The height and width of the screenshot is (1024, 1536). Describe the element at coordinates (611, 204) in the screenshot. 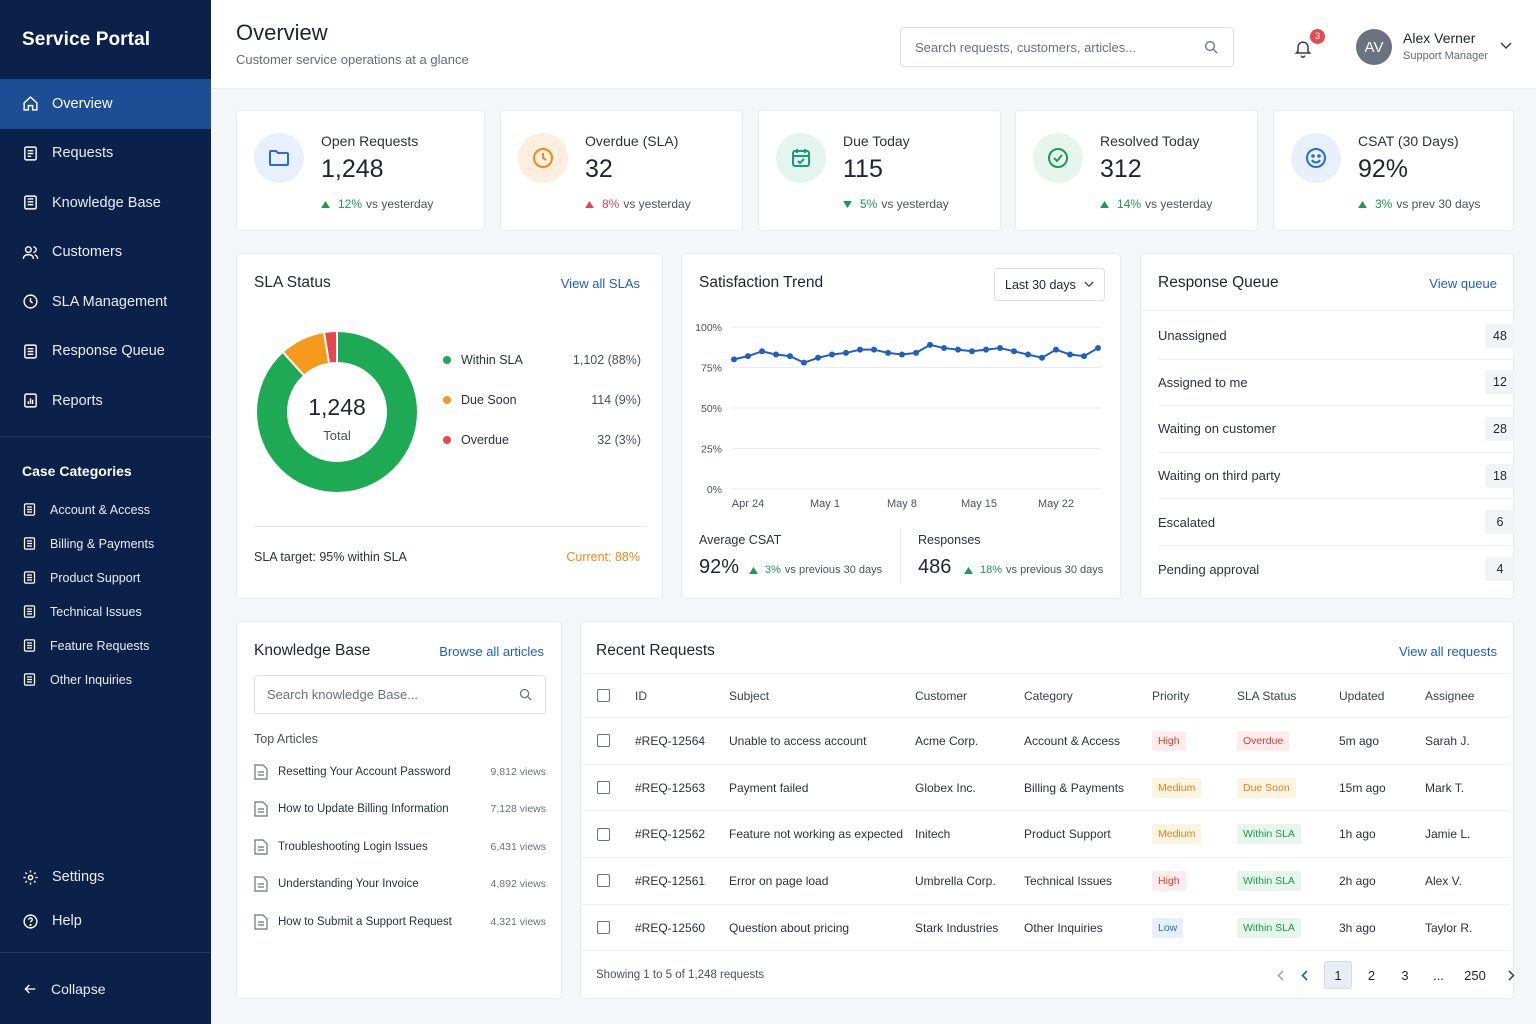

I see `kpi-trend-pct: 8%` at that location.